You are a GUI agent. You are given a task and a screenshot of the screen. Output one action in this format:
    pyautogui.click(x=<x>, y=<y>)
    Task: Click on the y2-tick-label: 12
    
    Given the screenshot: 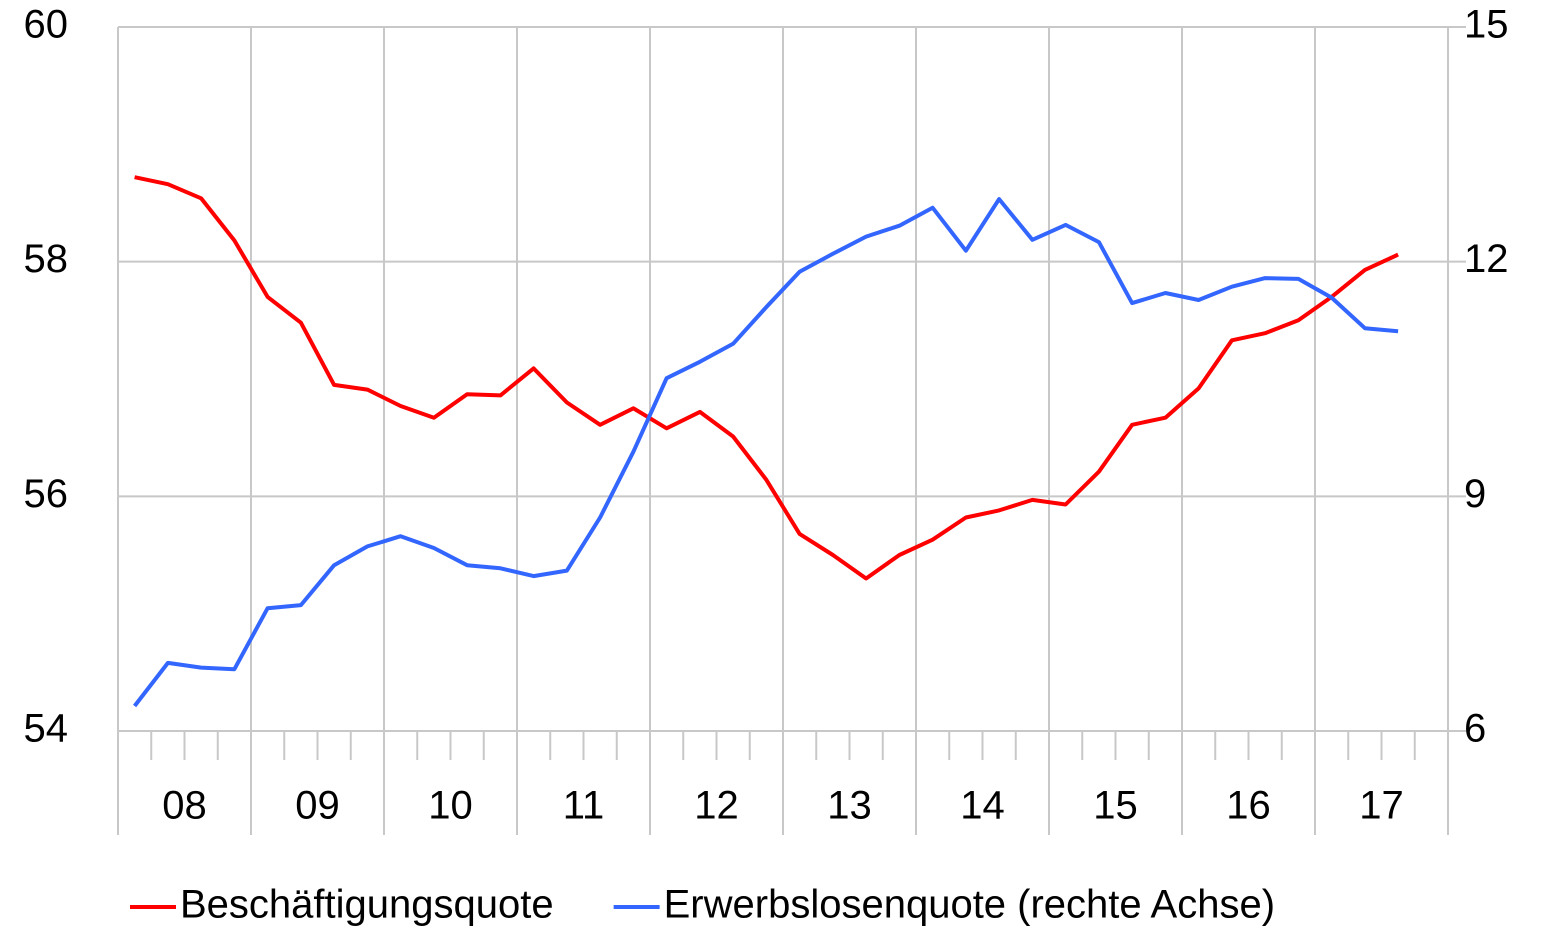 What is the action you would take?
    pyautogui.click(x=1486, y=259)
    